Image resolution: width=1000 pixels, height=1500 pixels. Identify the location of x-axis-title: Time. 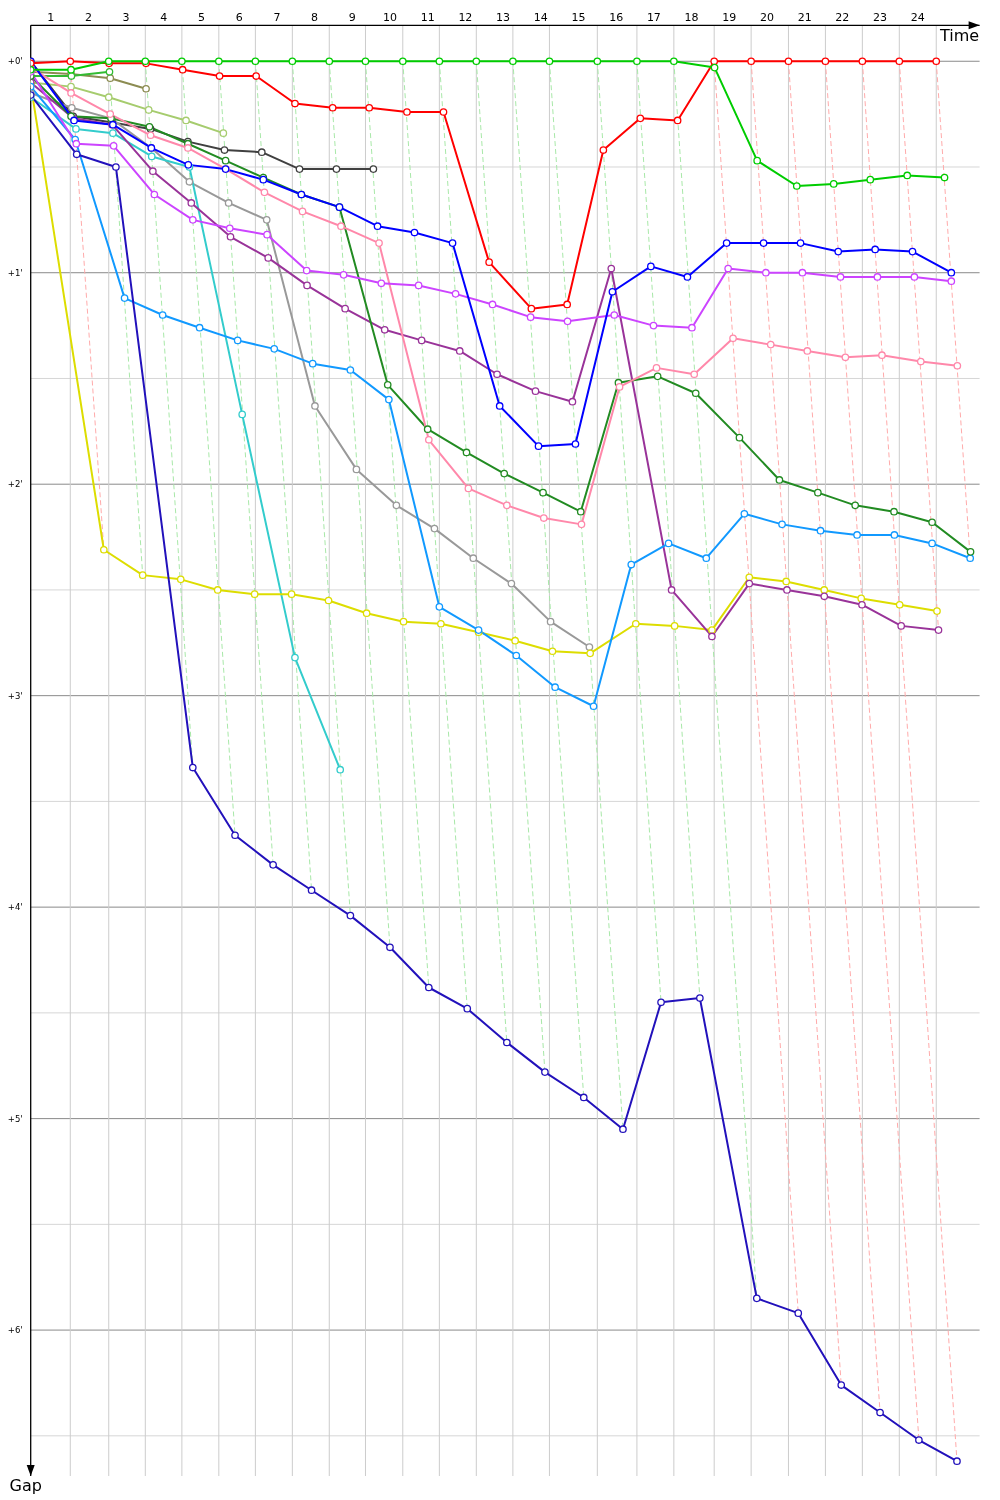
(959, 36).